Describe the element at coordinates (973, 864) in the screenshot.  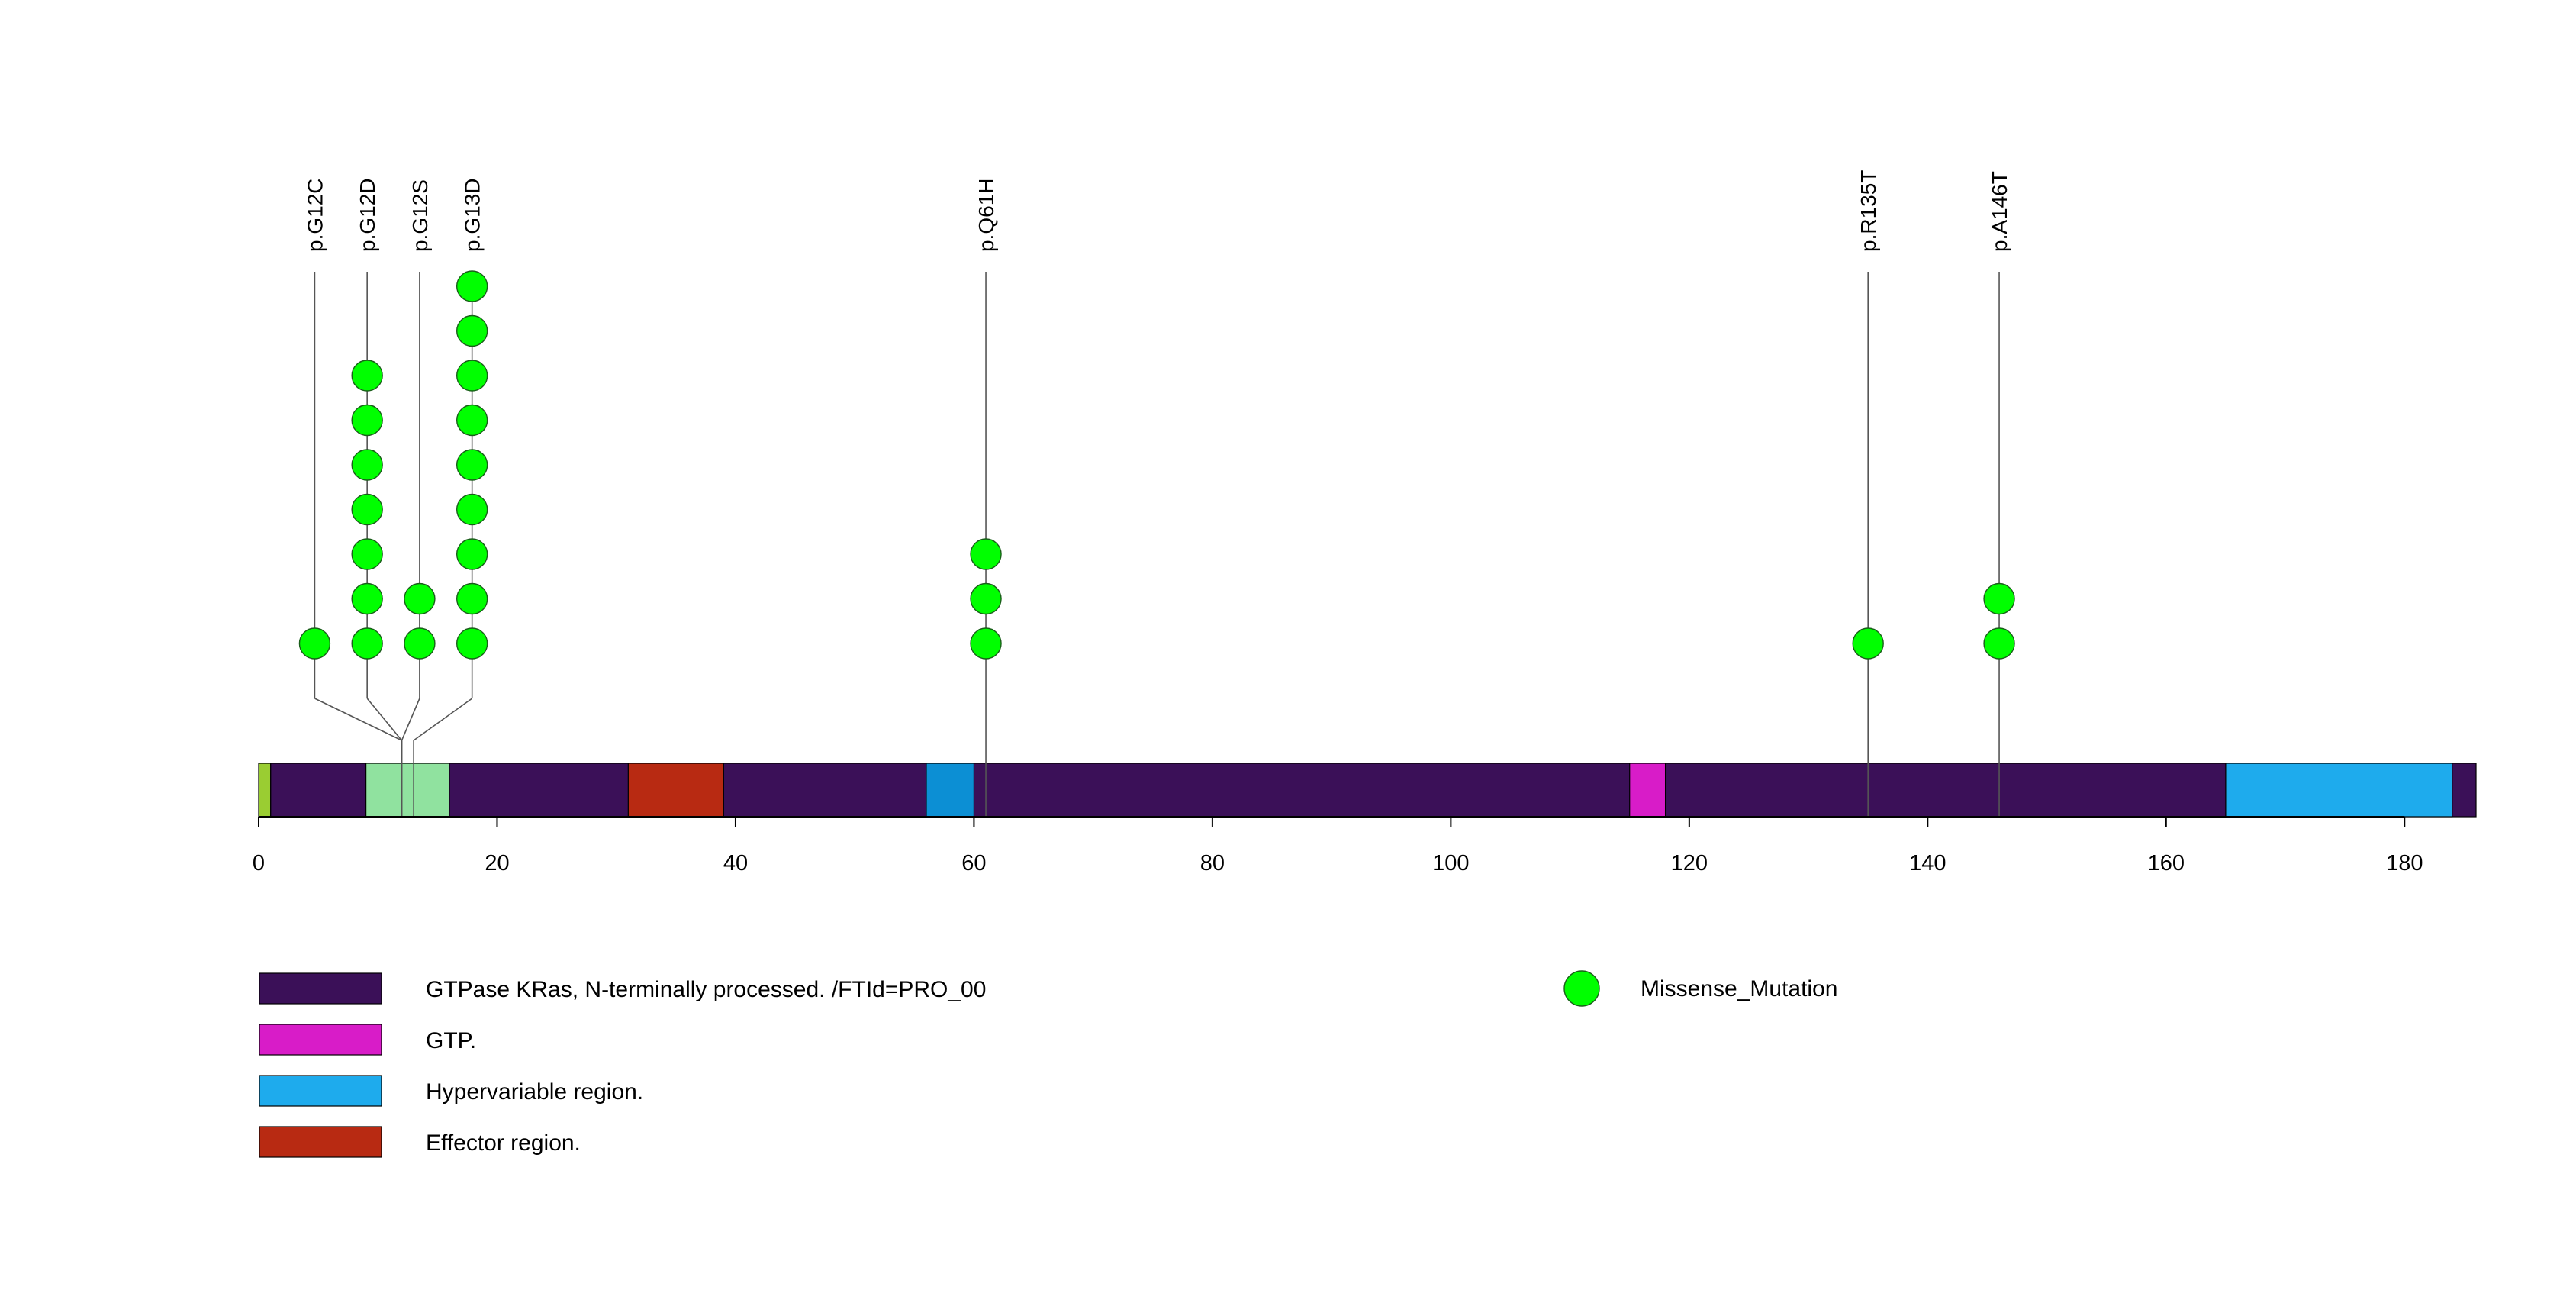
I see `x-tick-label-3: 60` at that location.